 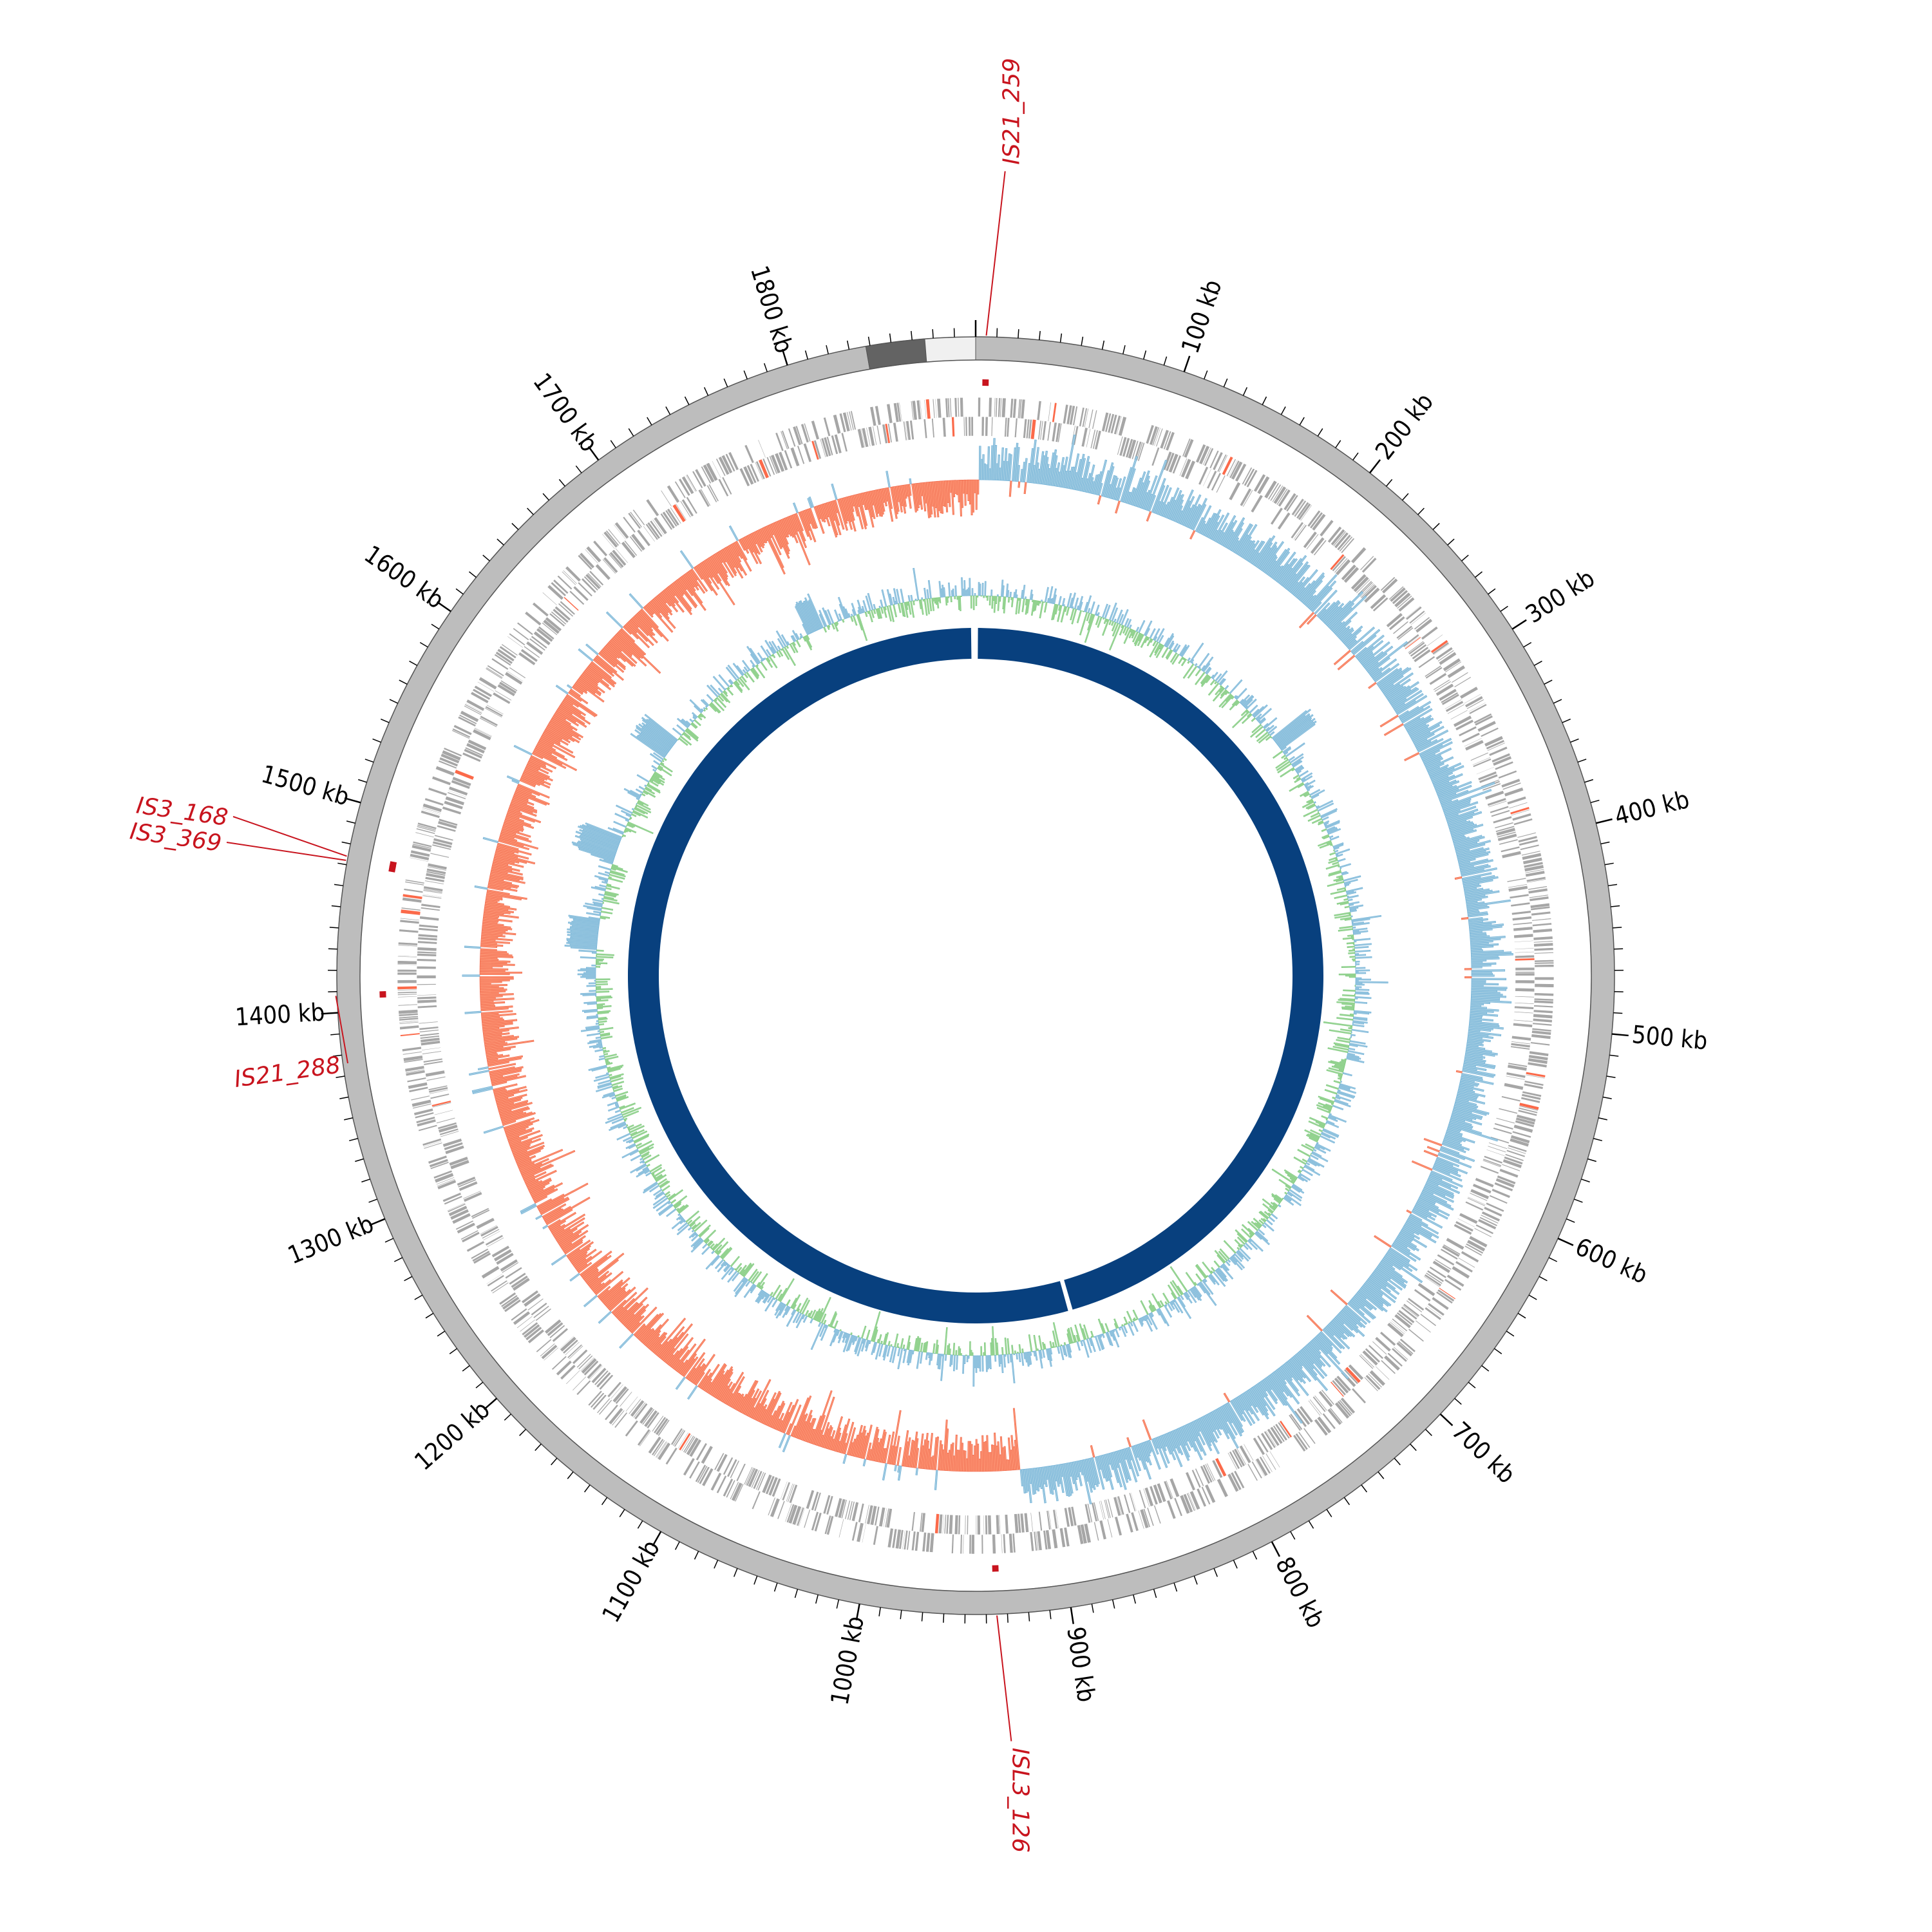 What do you see at coordinates (331, 1239) in the screenshot?
I see `tick-label-1300: 1300 kb` at bounding box center [331, 1239].